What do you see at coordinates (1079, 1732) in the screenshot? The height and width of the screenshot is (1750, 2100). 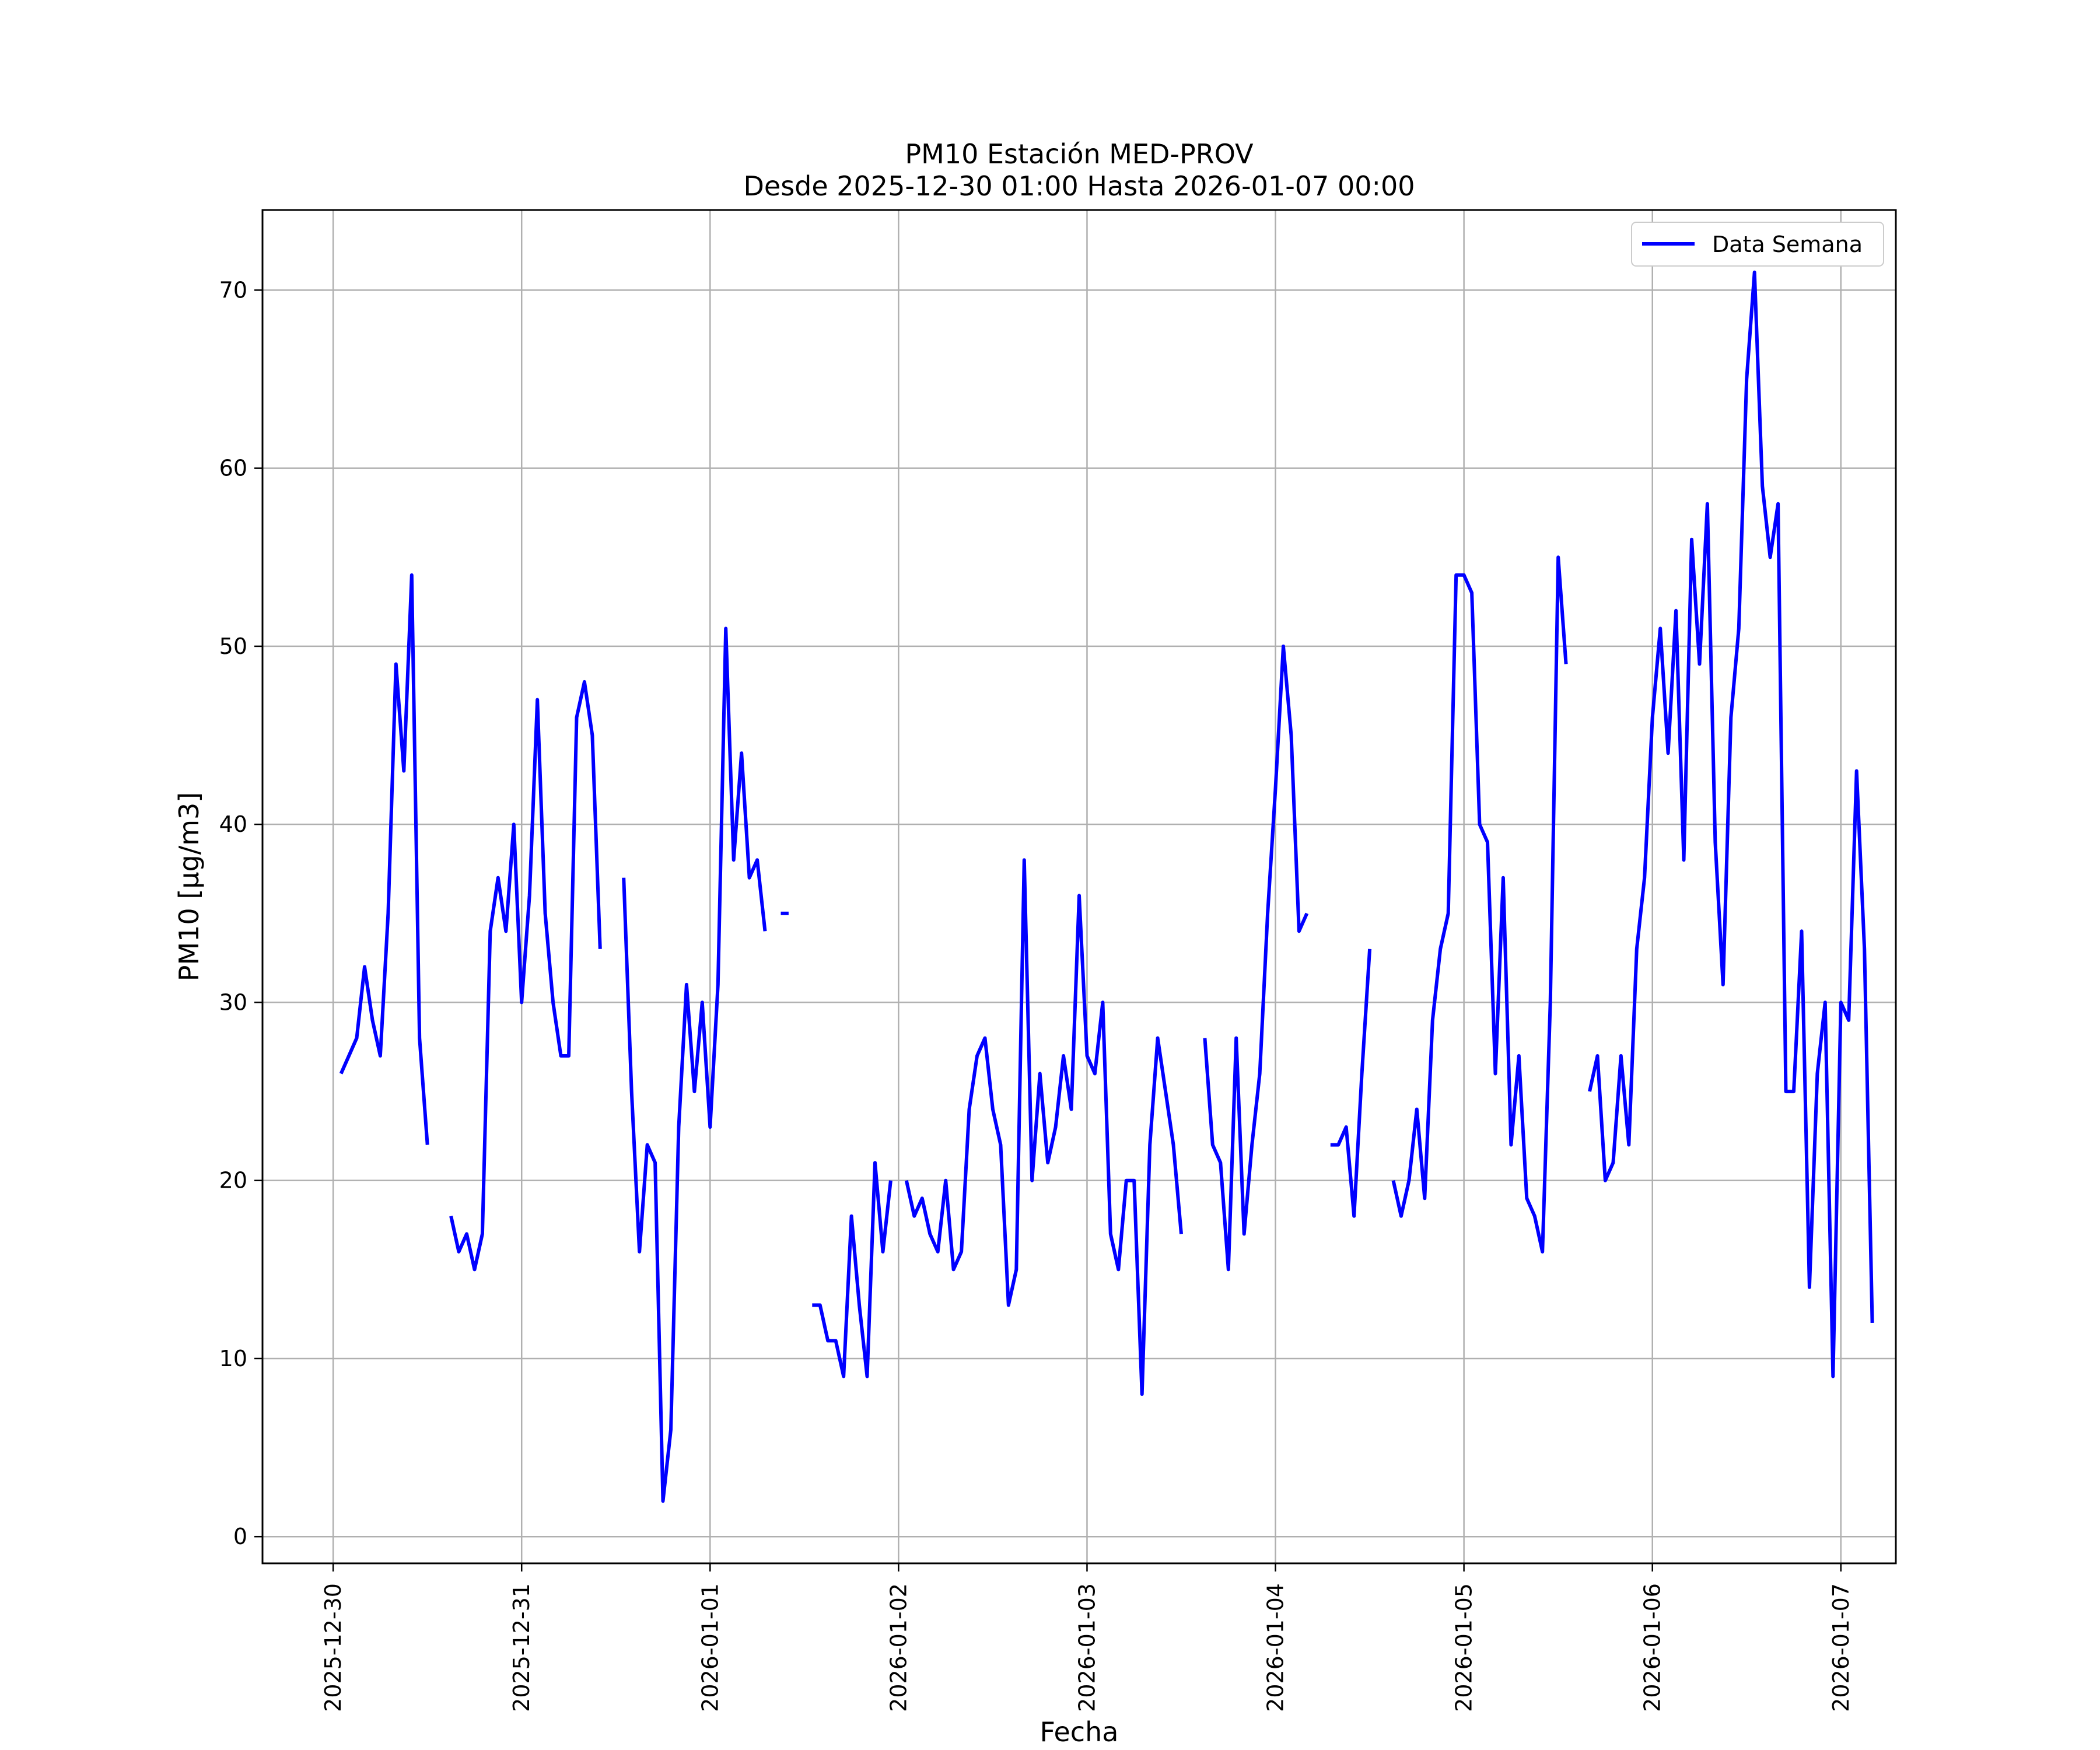 I see `x-axis-label: Fecha` at bounding box center [1079, 1732].